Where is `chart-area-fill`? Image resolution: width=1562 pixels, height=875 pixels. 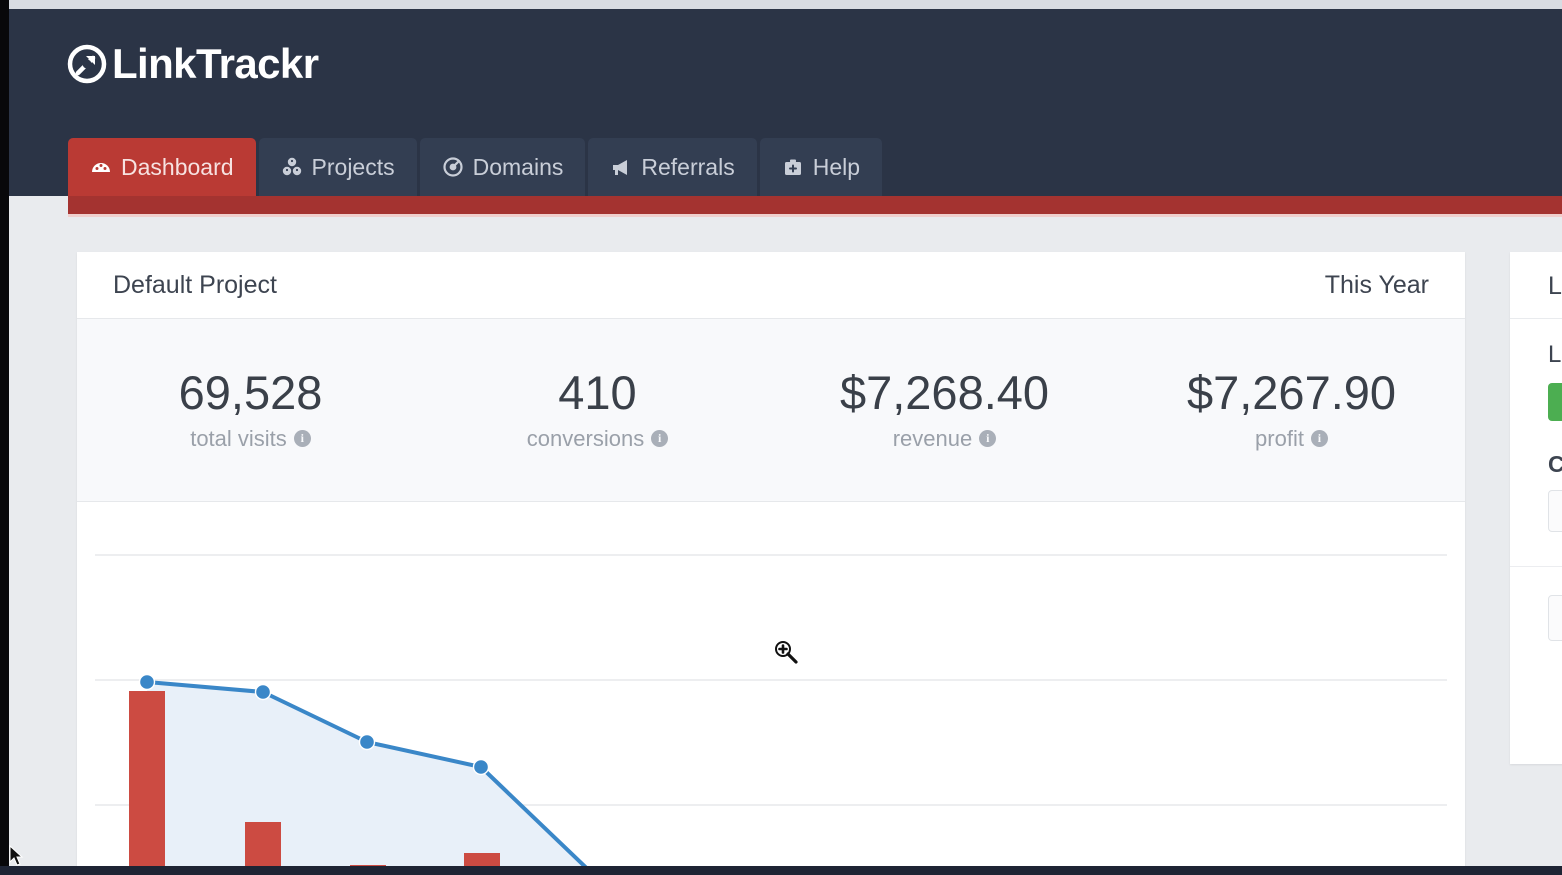
chart-area-fill is located at coordinates (366, 774).